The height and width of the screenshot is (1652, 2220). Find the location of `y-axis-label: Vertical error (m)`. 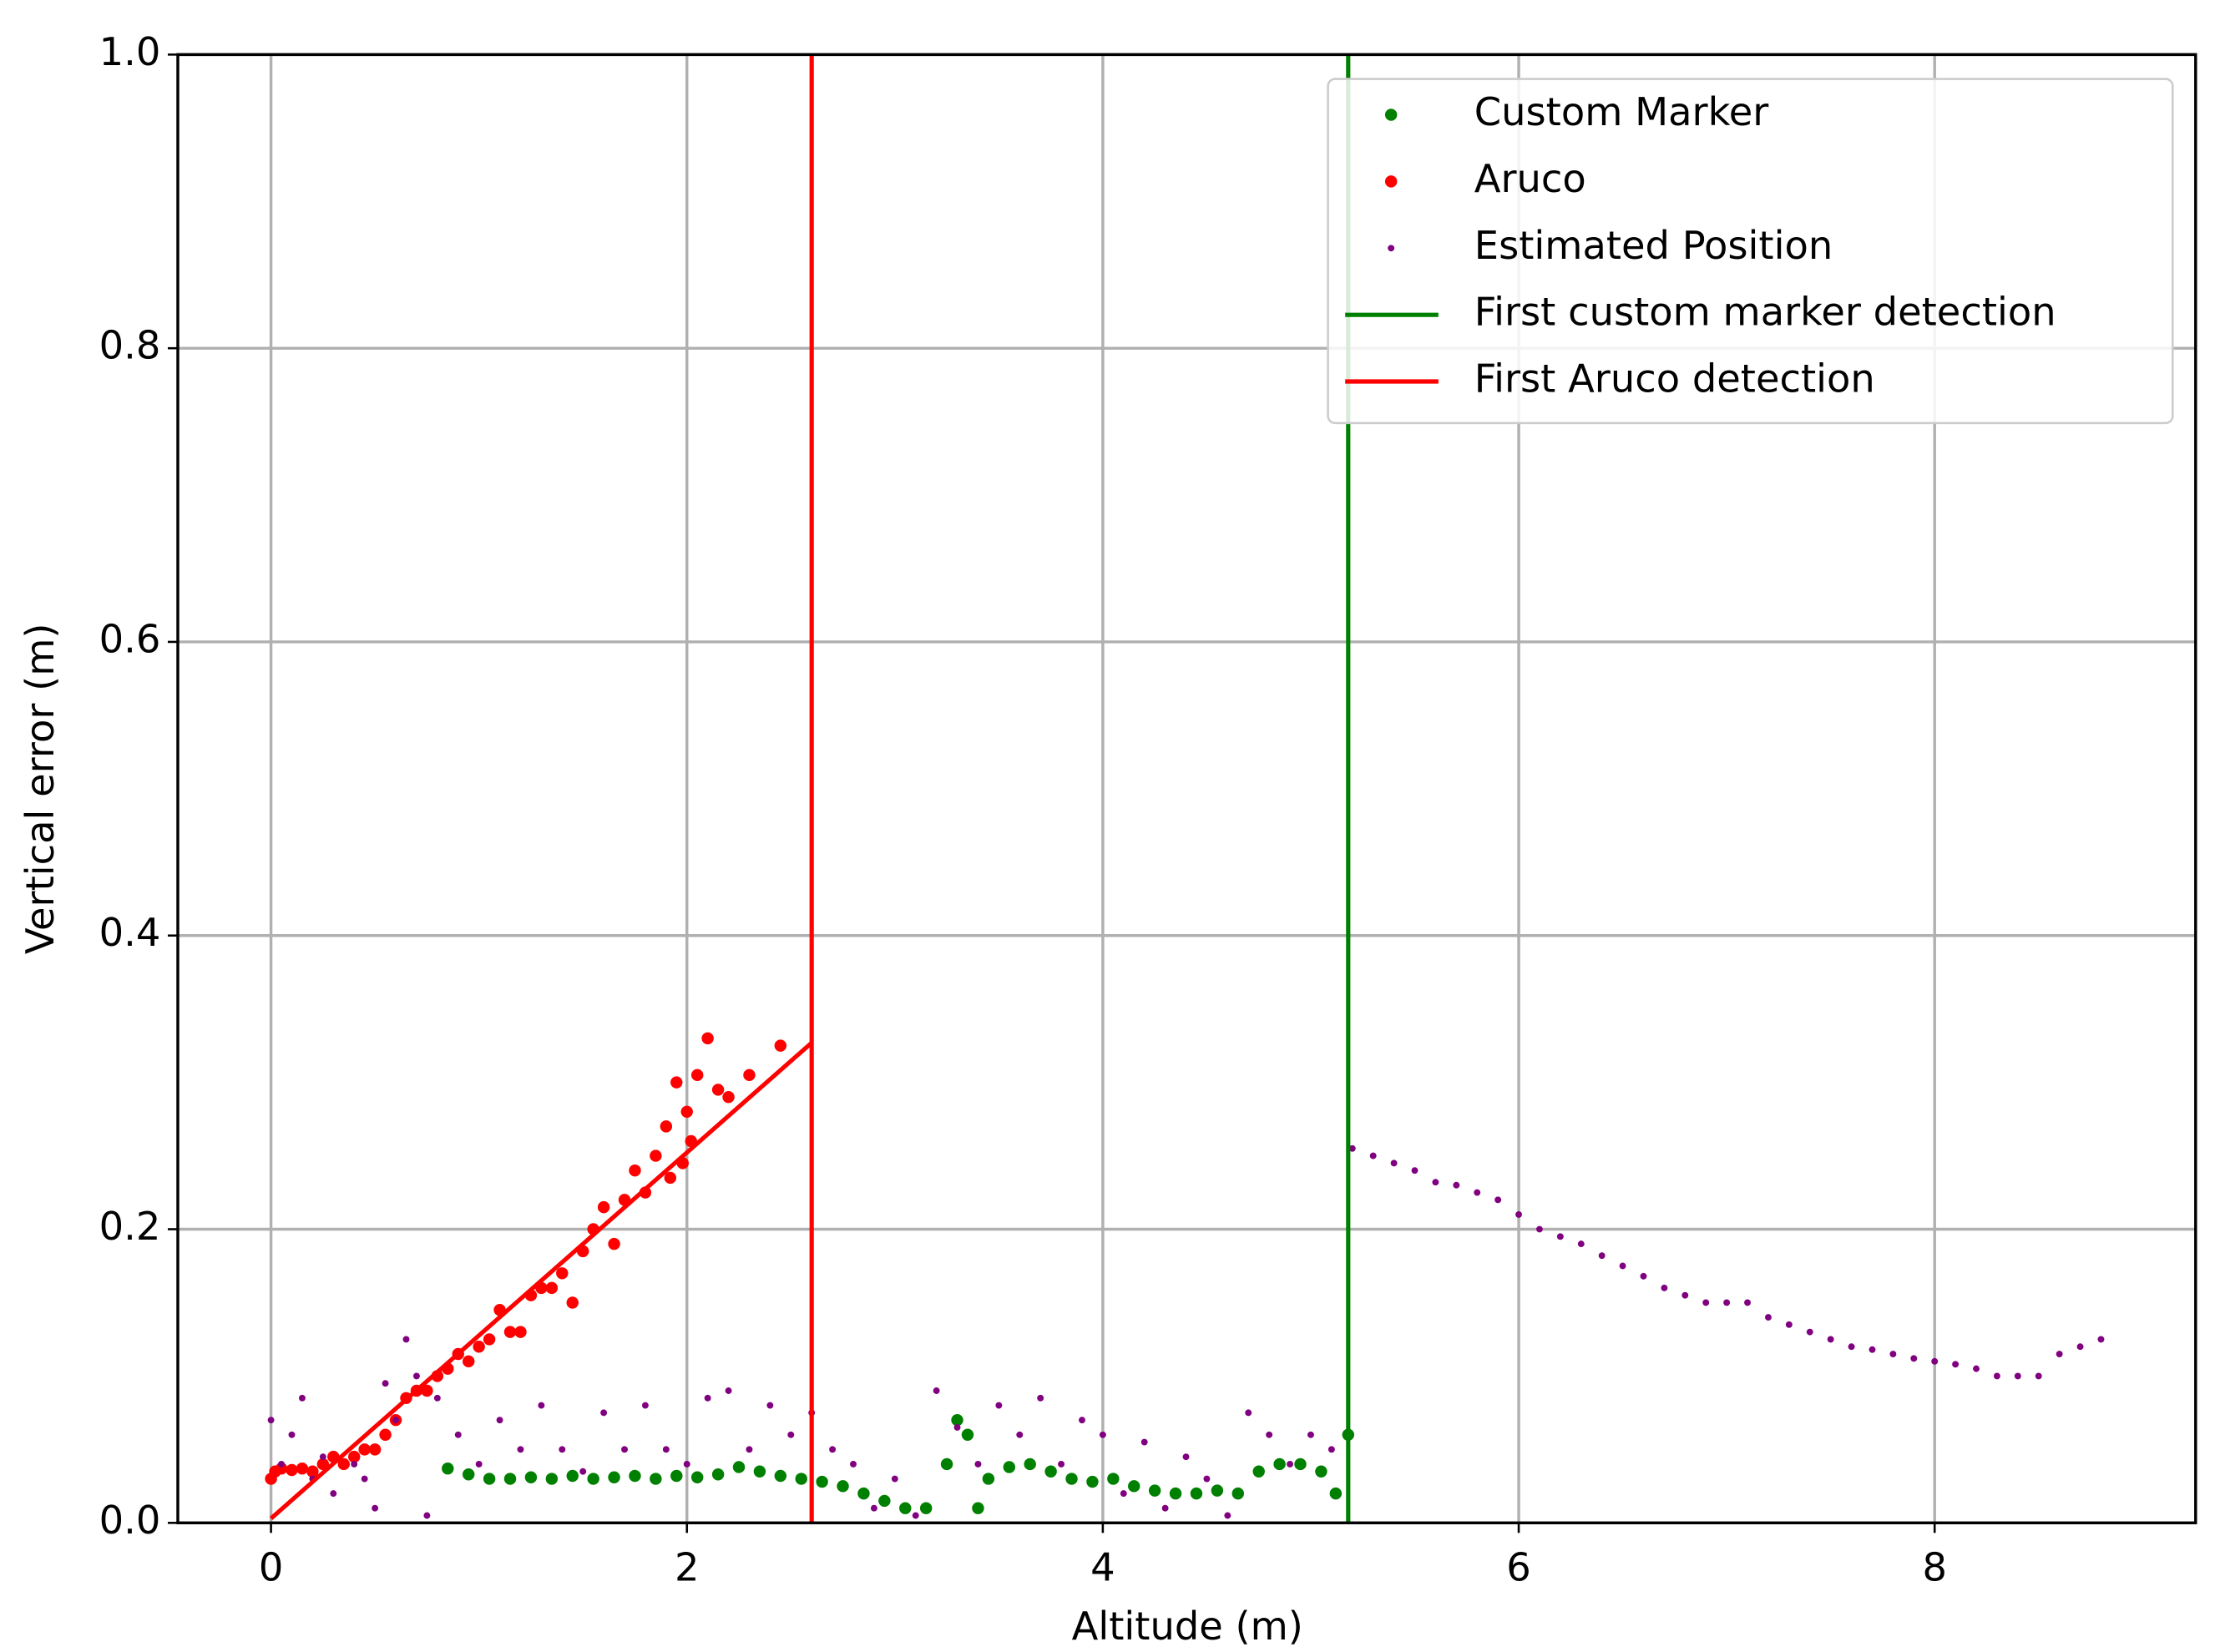

y-axis-label: Vertical error (m) is located at coordinates (40, 789).